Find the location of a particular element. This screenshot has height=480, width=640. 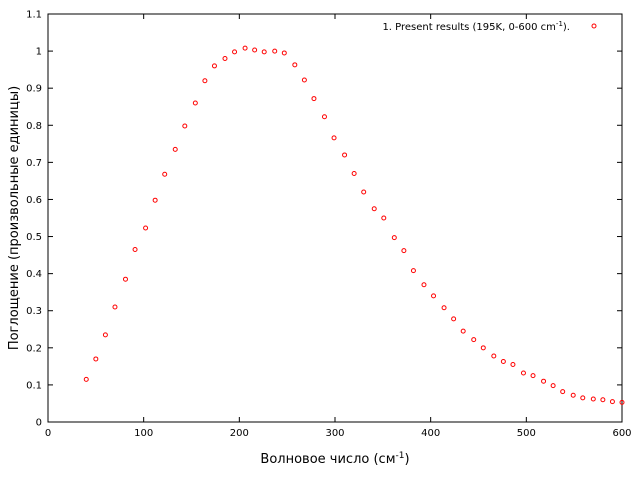

x-axis-label: Волновое число (см-1) is located at coordinates (334, 459).